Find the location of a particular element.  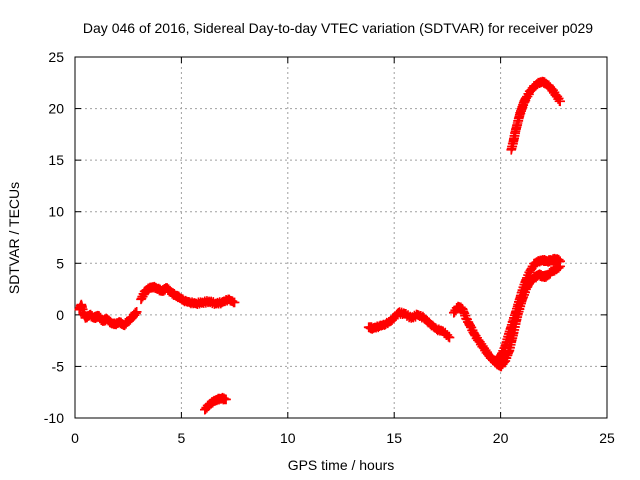

x-tick-label: 20 is located at coordinates (501, 438).